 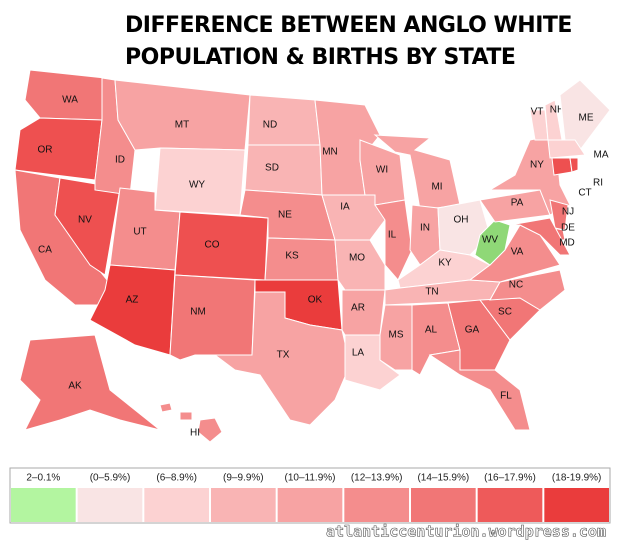 What do you see at coordinates (584, 193) in the screenshot?
I see `state-label: CT` at bounding box center [584, 193].